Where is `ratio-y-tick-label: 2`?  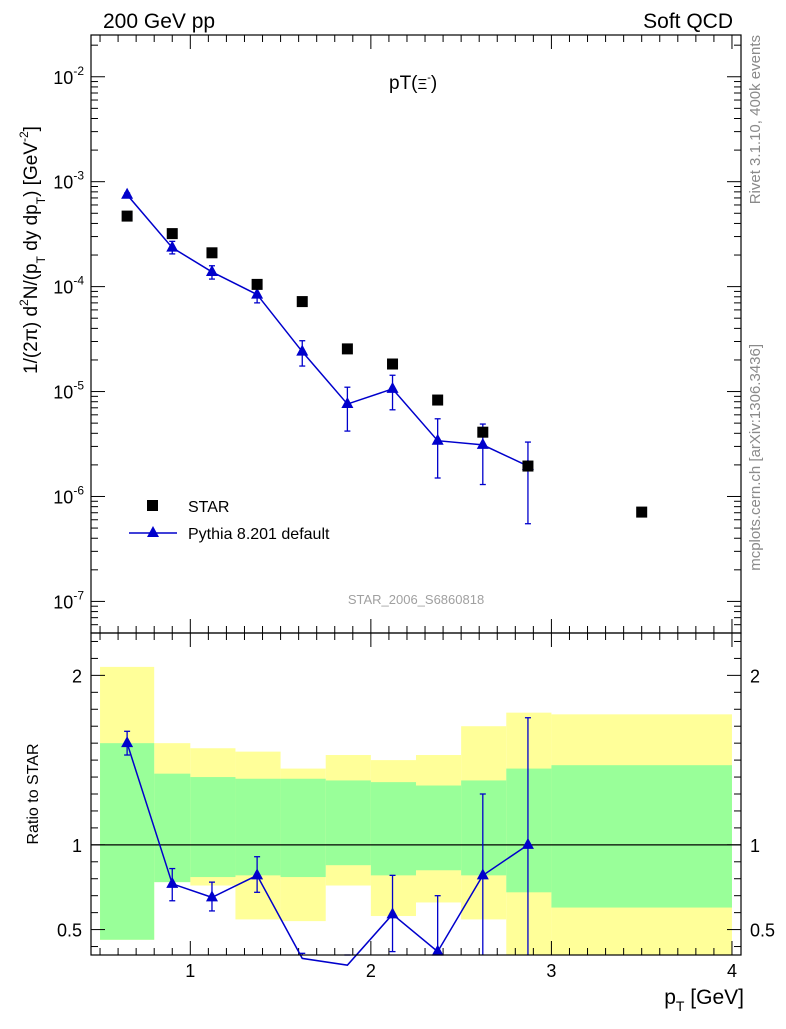
ratio-y-tick-label: 2 is located at coordinates (77, 676).